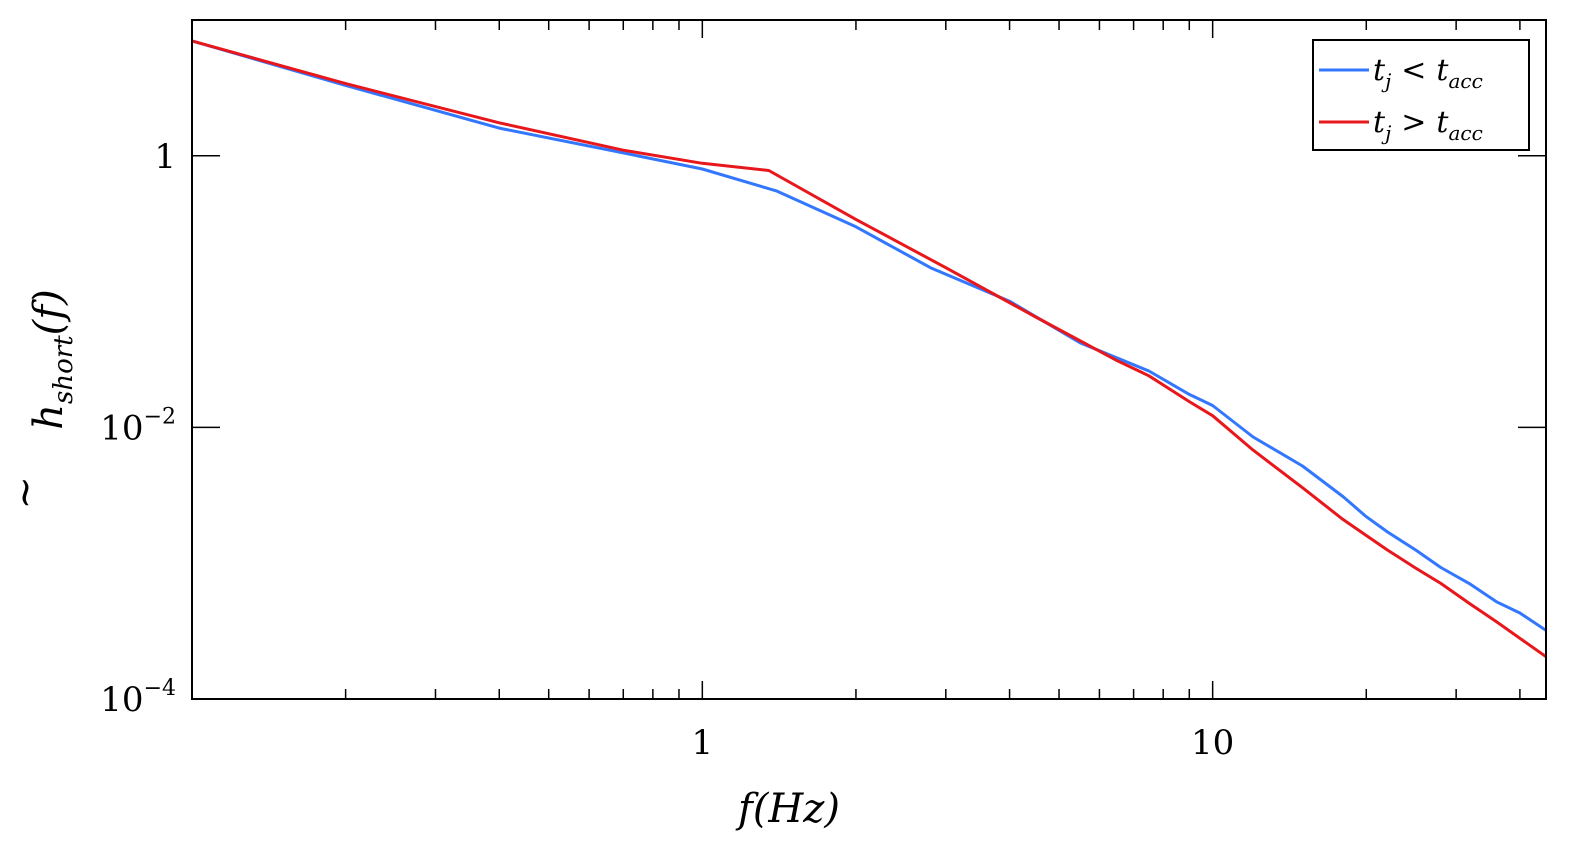 The image size is (1583, 842). What do you see at coordinates (138, 426) in the screenshot?
I see `y-tick-label: 10⁻²` at bounding box center [138, 426].